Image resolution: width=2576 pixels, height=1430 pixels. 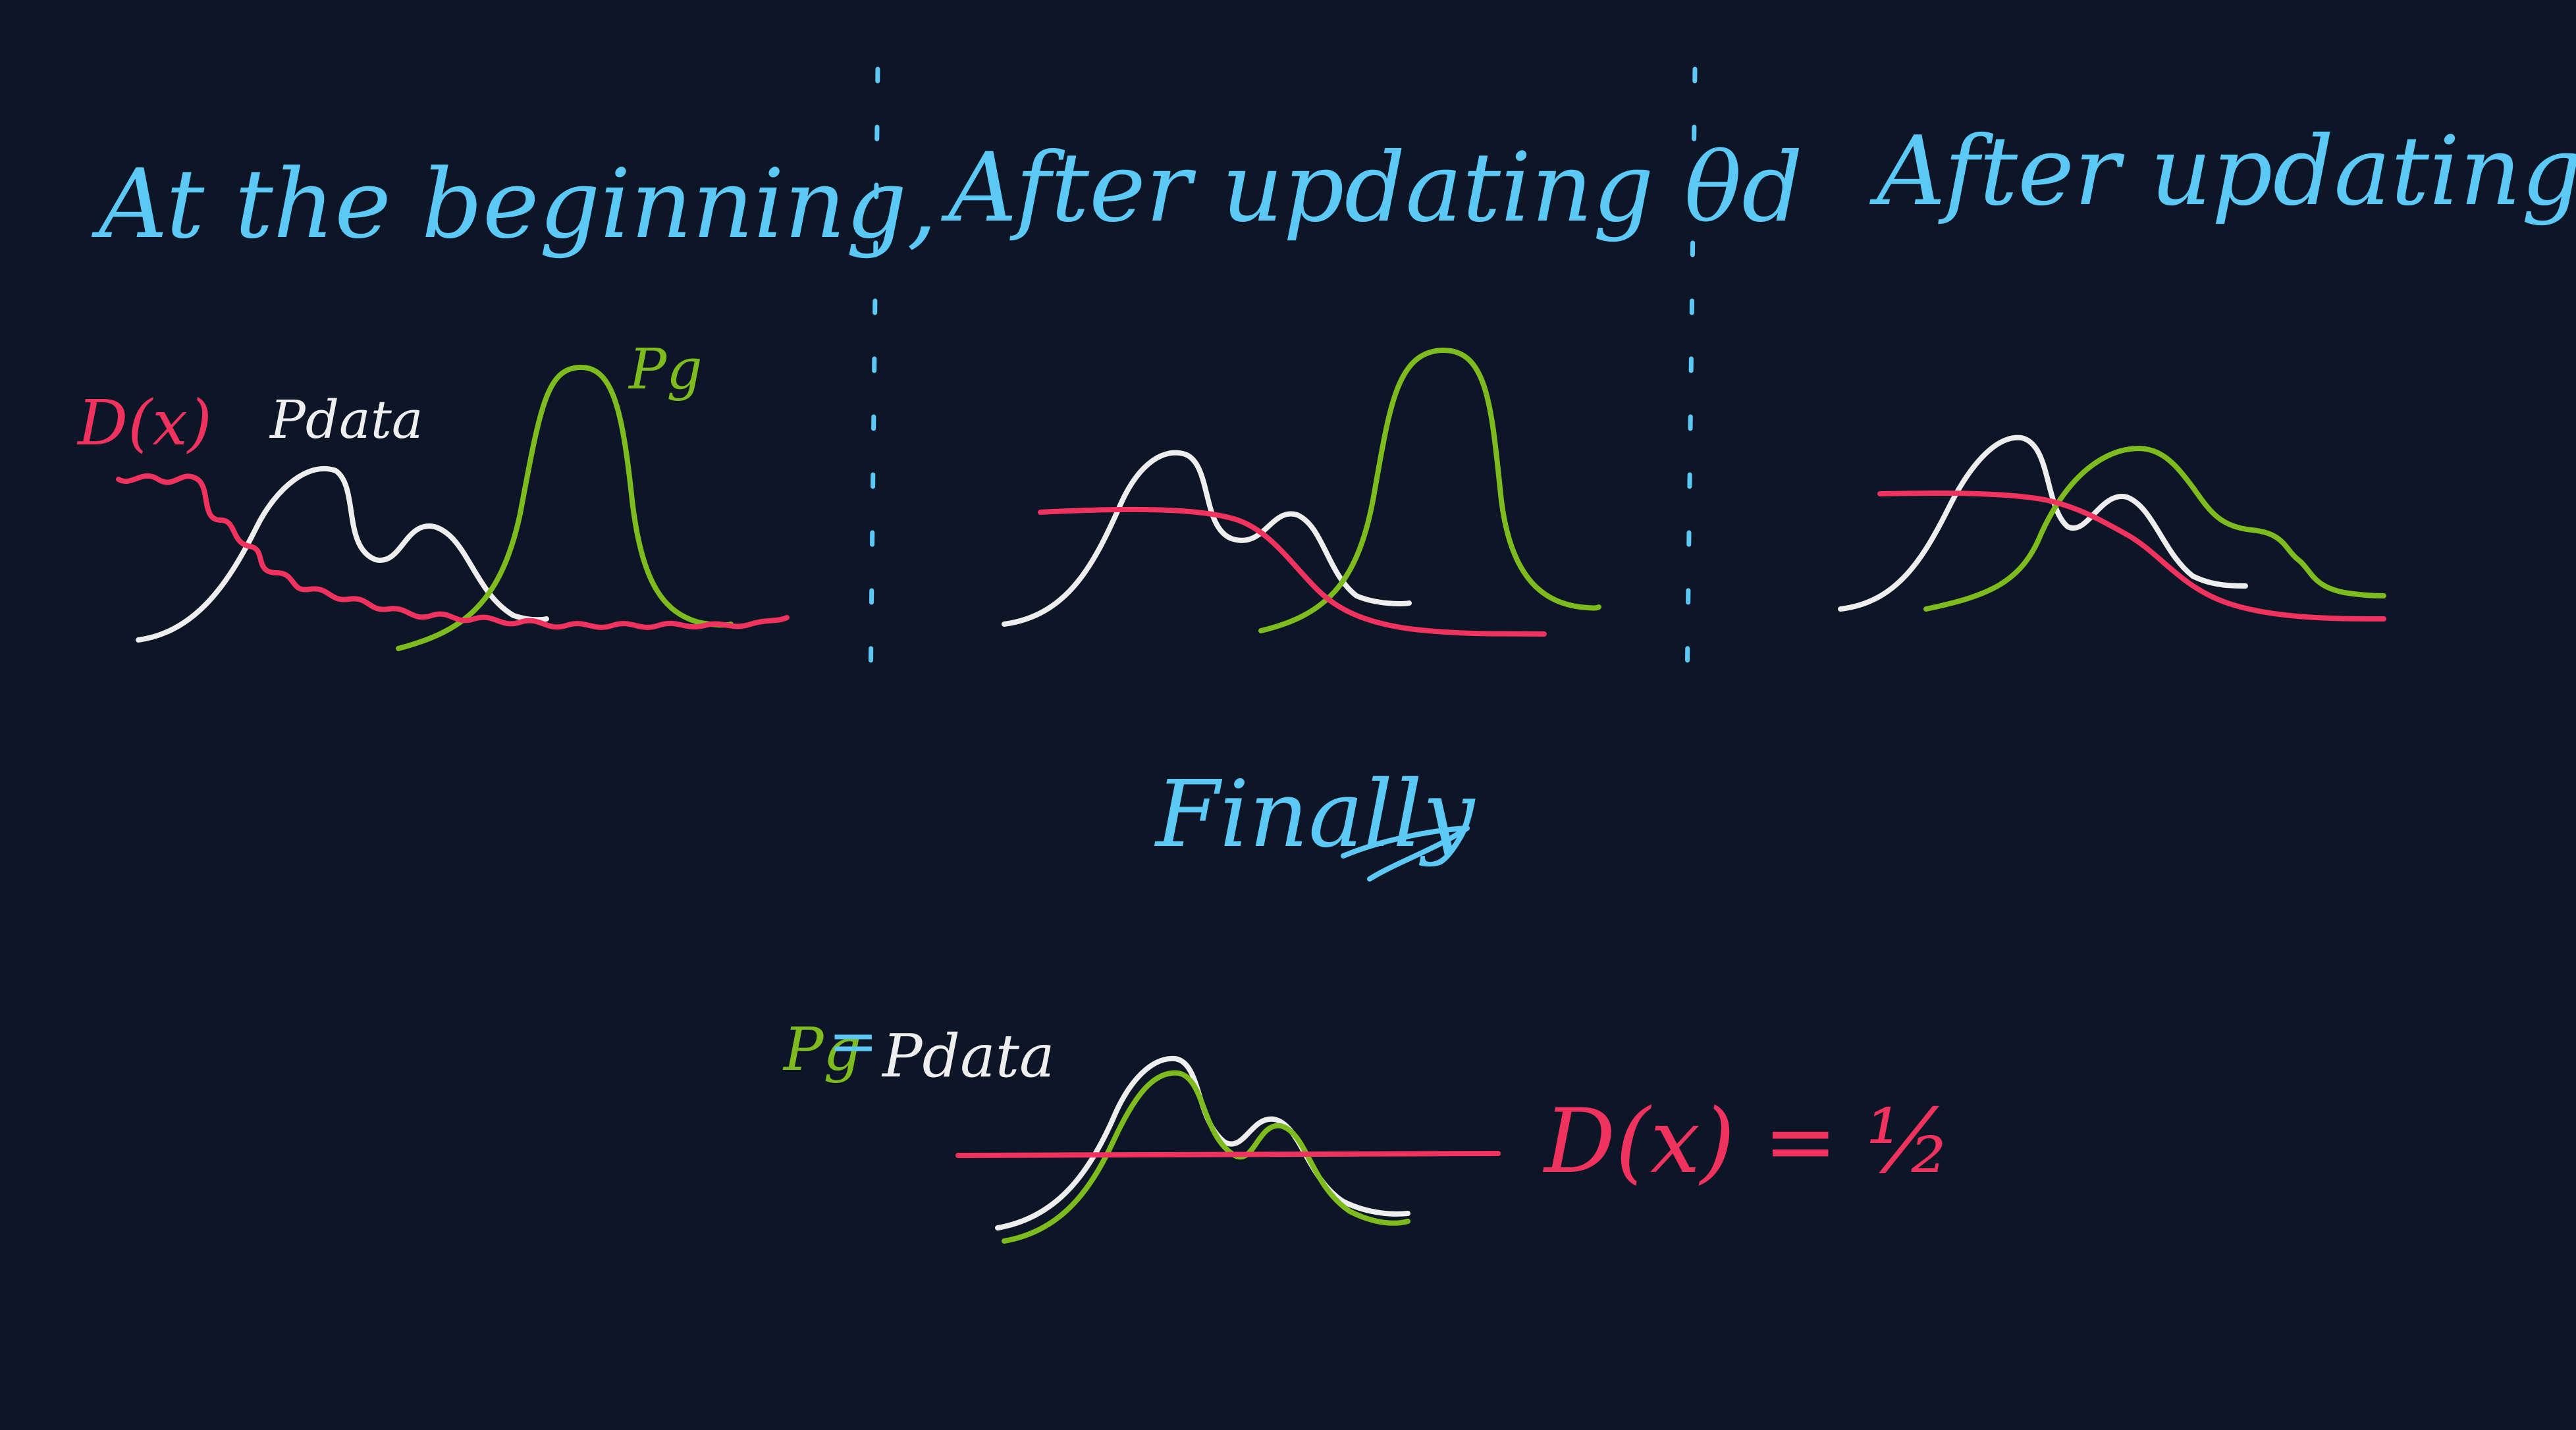 I want to click on label-pdata: Pdata, so click(x=346, y=420).